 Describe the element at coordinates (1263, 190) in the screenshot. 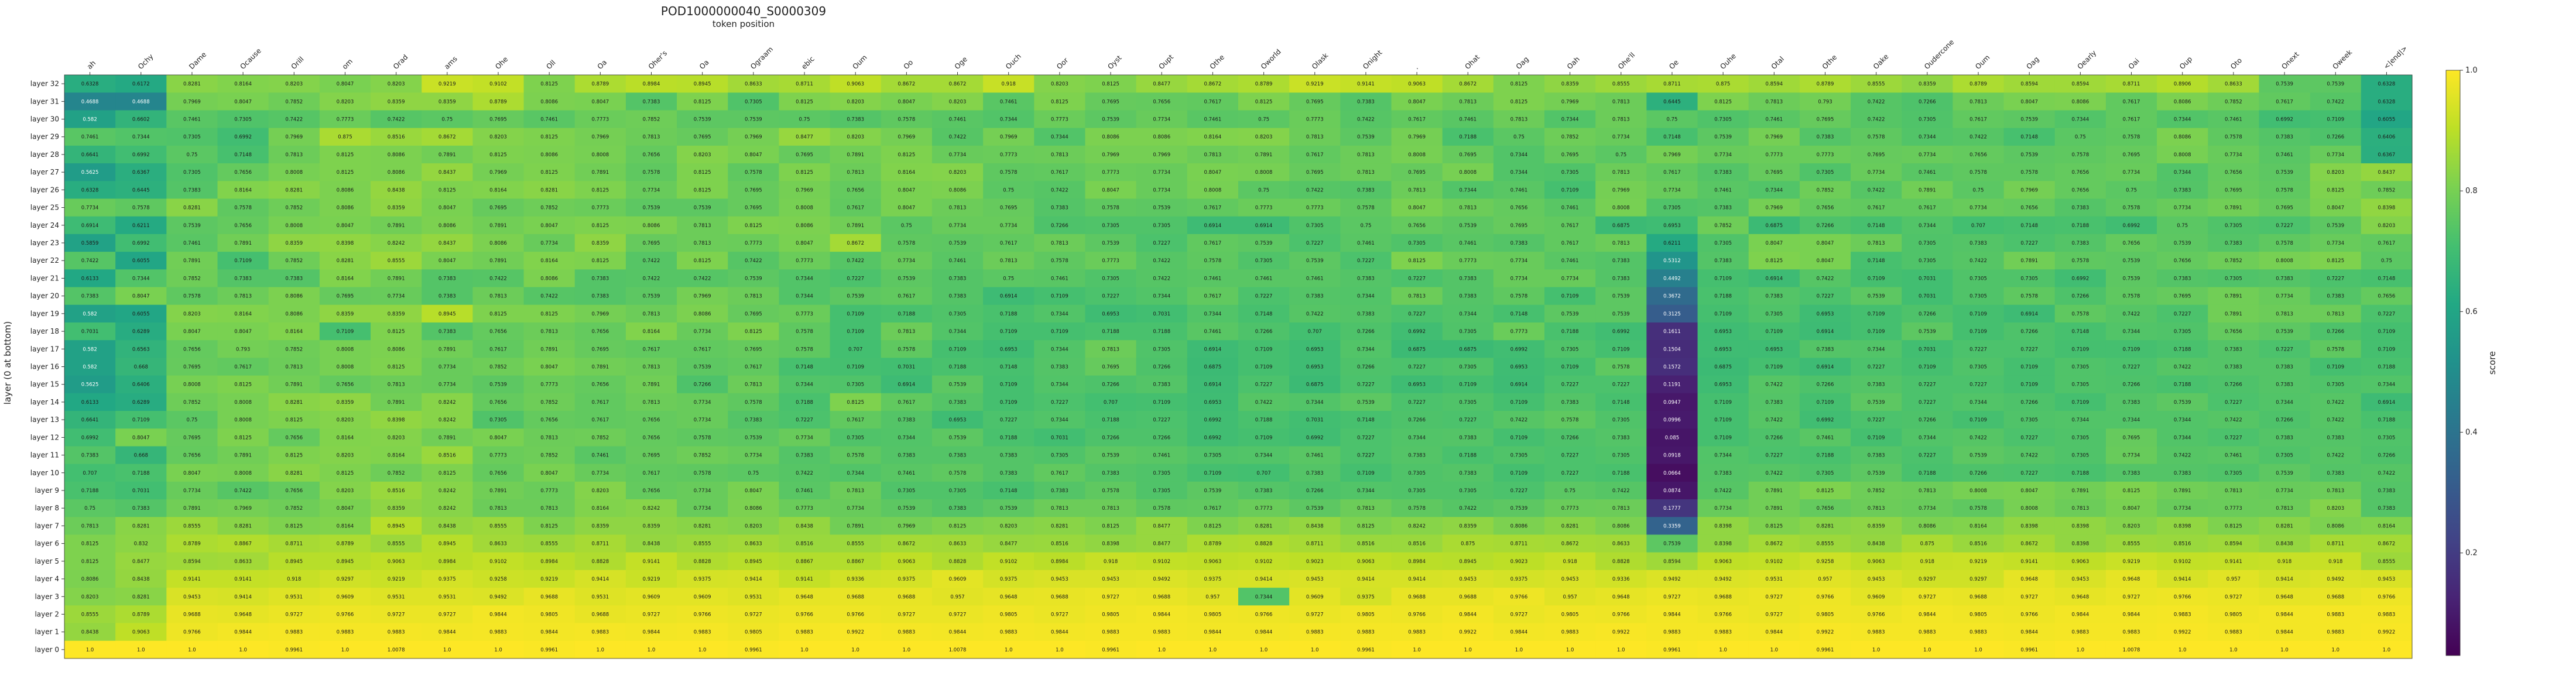

I see `cell-value-label: 0.75` at that location.